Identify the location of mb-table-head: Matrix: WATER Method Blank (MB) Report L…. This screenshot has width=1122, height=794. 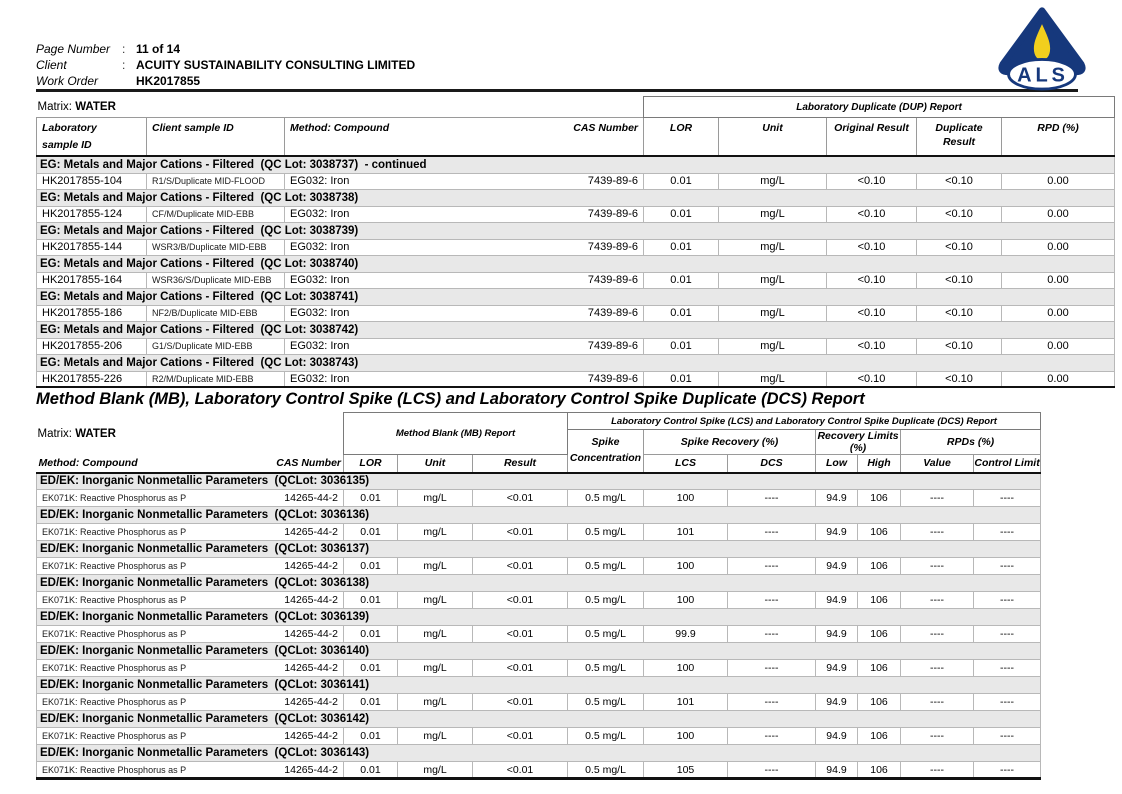
(539, 443).